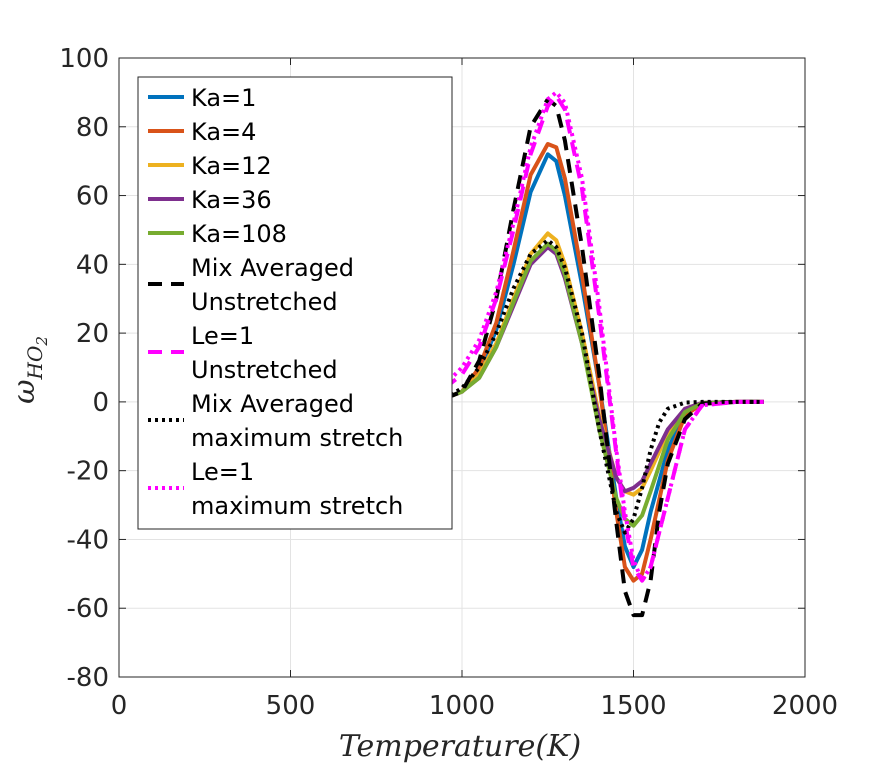 This screenshot has width=888, height=768. I want to click on x-tick-label: 1500, so click(633, 706).